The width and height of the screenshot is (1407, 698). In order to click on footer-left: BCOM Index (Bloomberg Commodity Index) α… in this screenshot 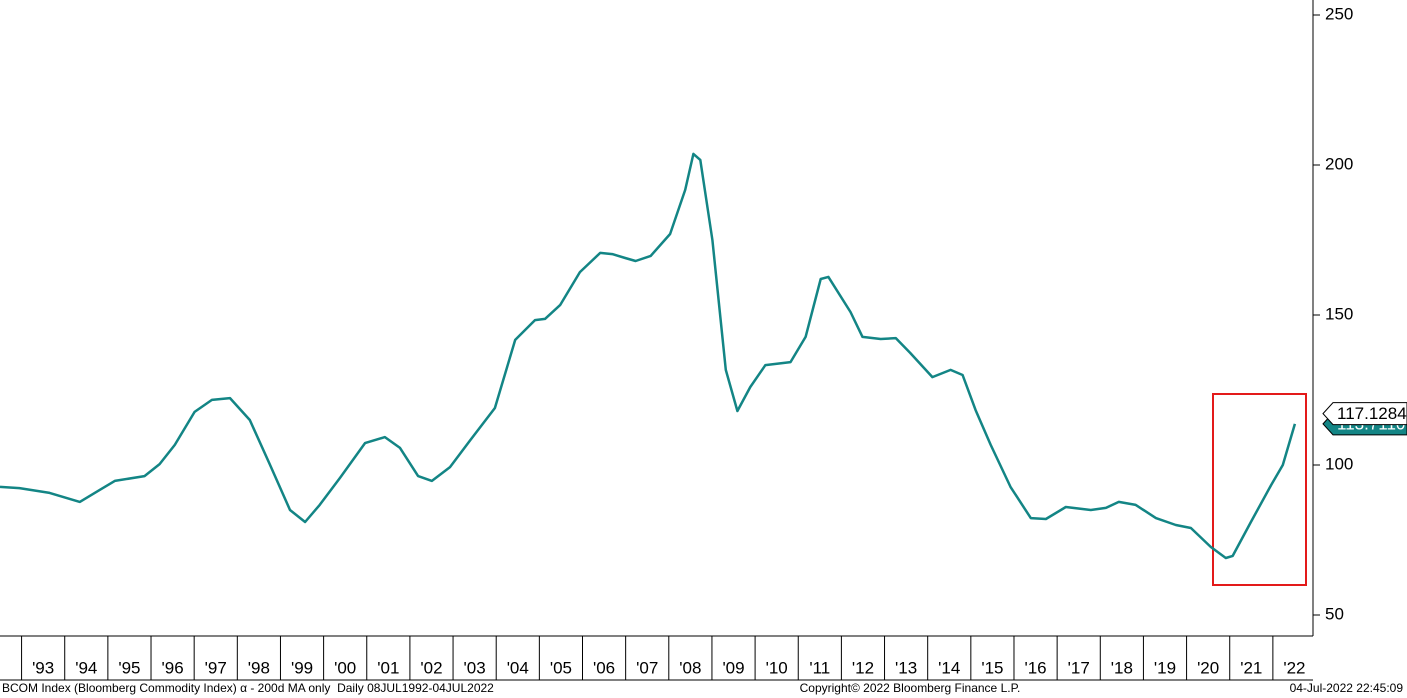, I will do `click(248, 688)`.